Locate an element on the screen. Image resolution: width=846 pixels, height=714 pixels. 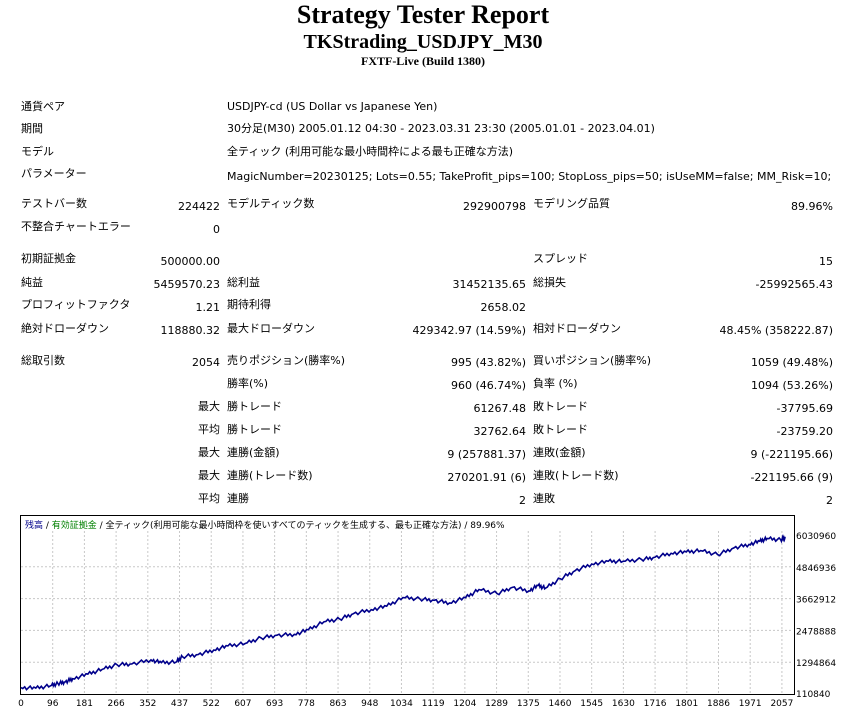
pf-label: プロフィットファクタ is located at coordinates (76, 304).